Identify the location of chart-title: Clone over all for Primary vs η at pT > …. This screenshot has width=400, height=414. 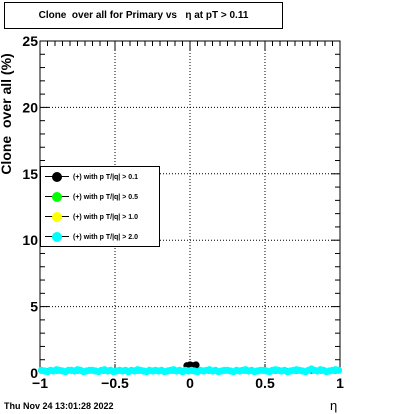
(143, 15).